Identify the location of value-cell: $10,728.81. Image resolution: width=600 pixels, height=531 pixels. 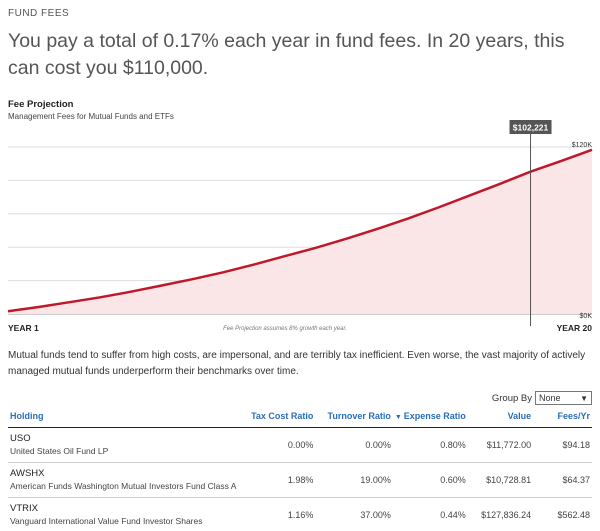
(500, 480).